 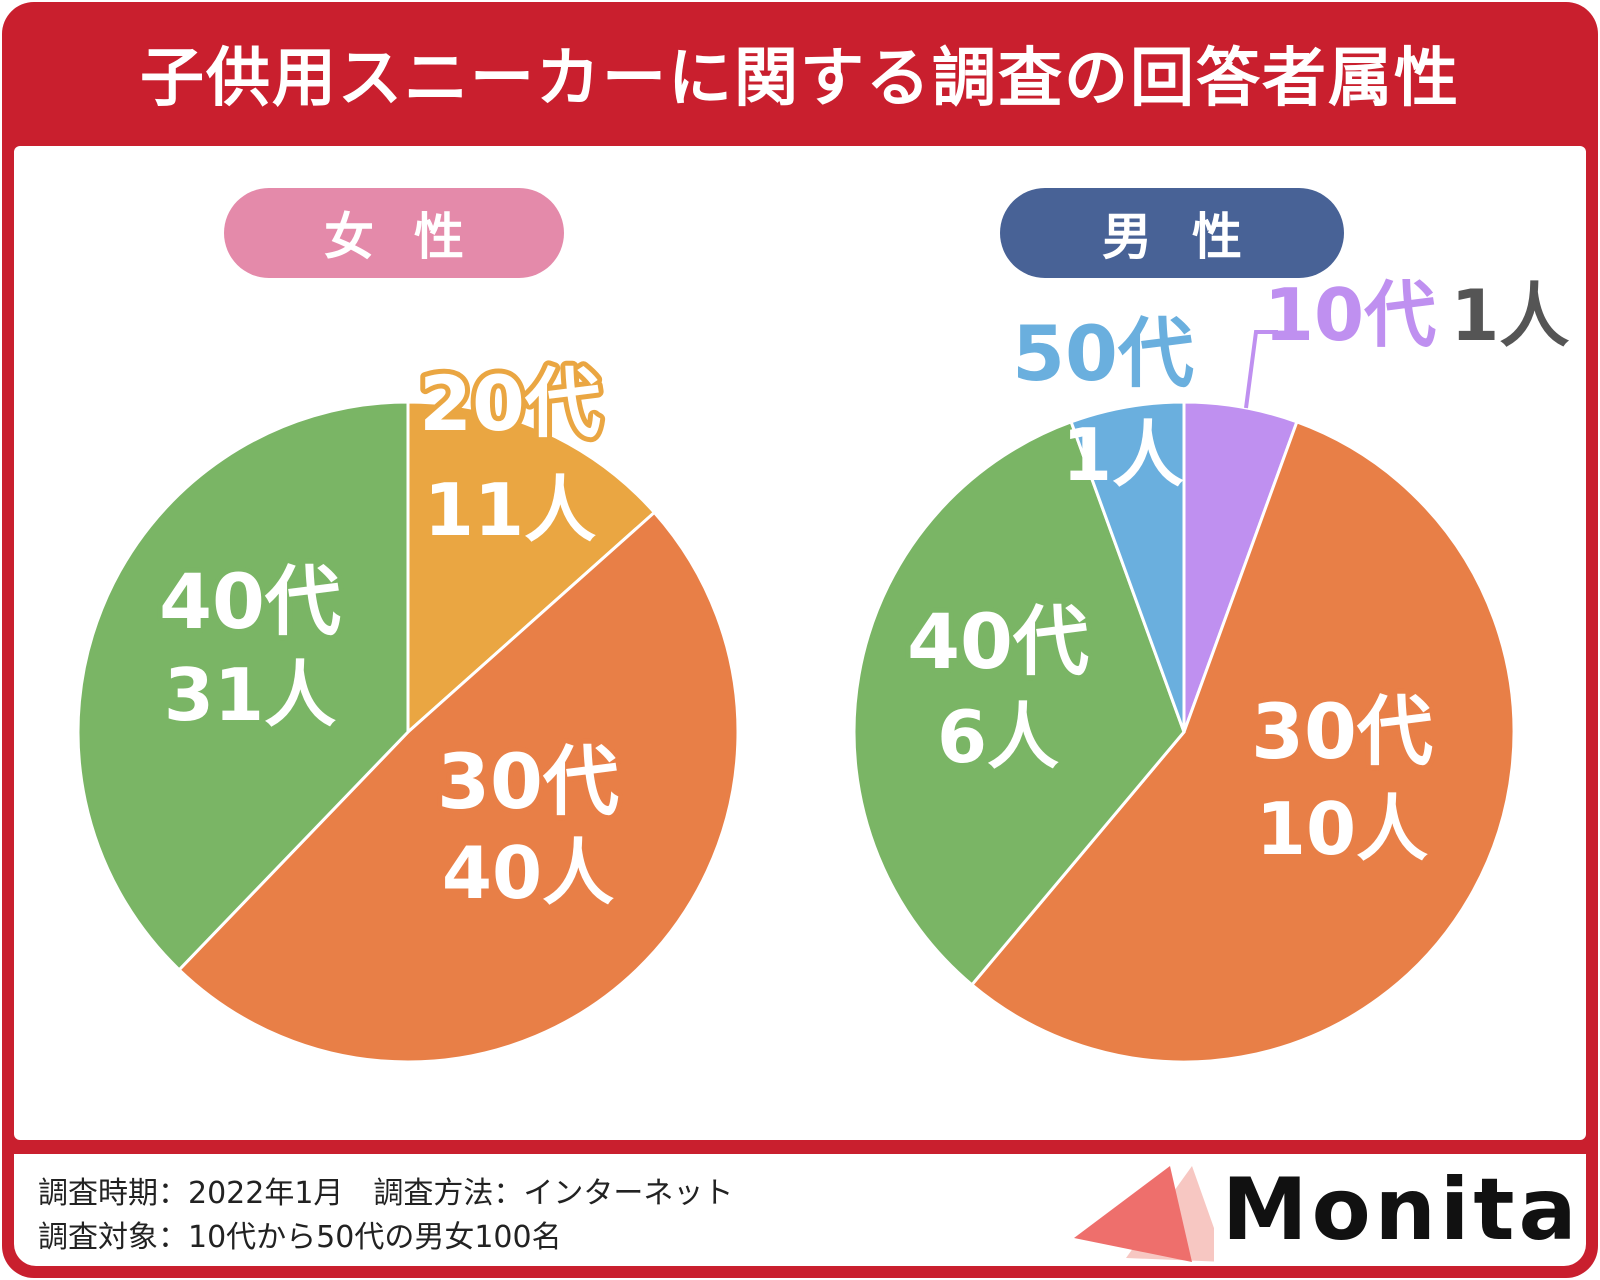 I want to click on female-pill: 女性, so click(x=394, y=233).